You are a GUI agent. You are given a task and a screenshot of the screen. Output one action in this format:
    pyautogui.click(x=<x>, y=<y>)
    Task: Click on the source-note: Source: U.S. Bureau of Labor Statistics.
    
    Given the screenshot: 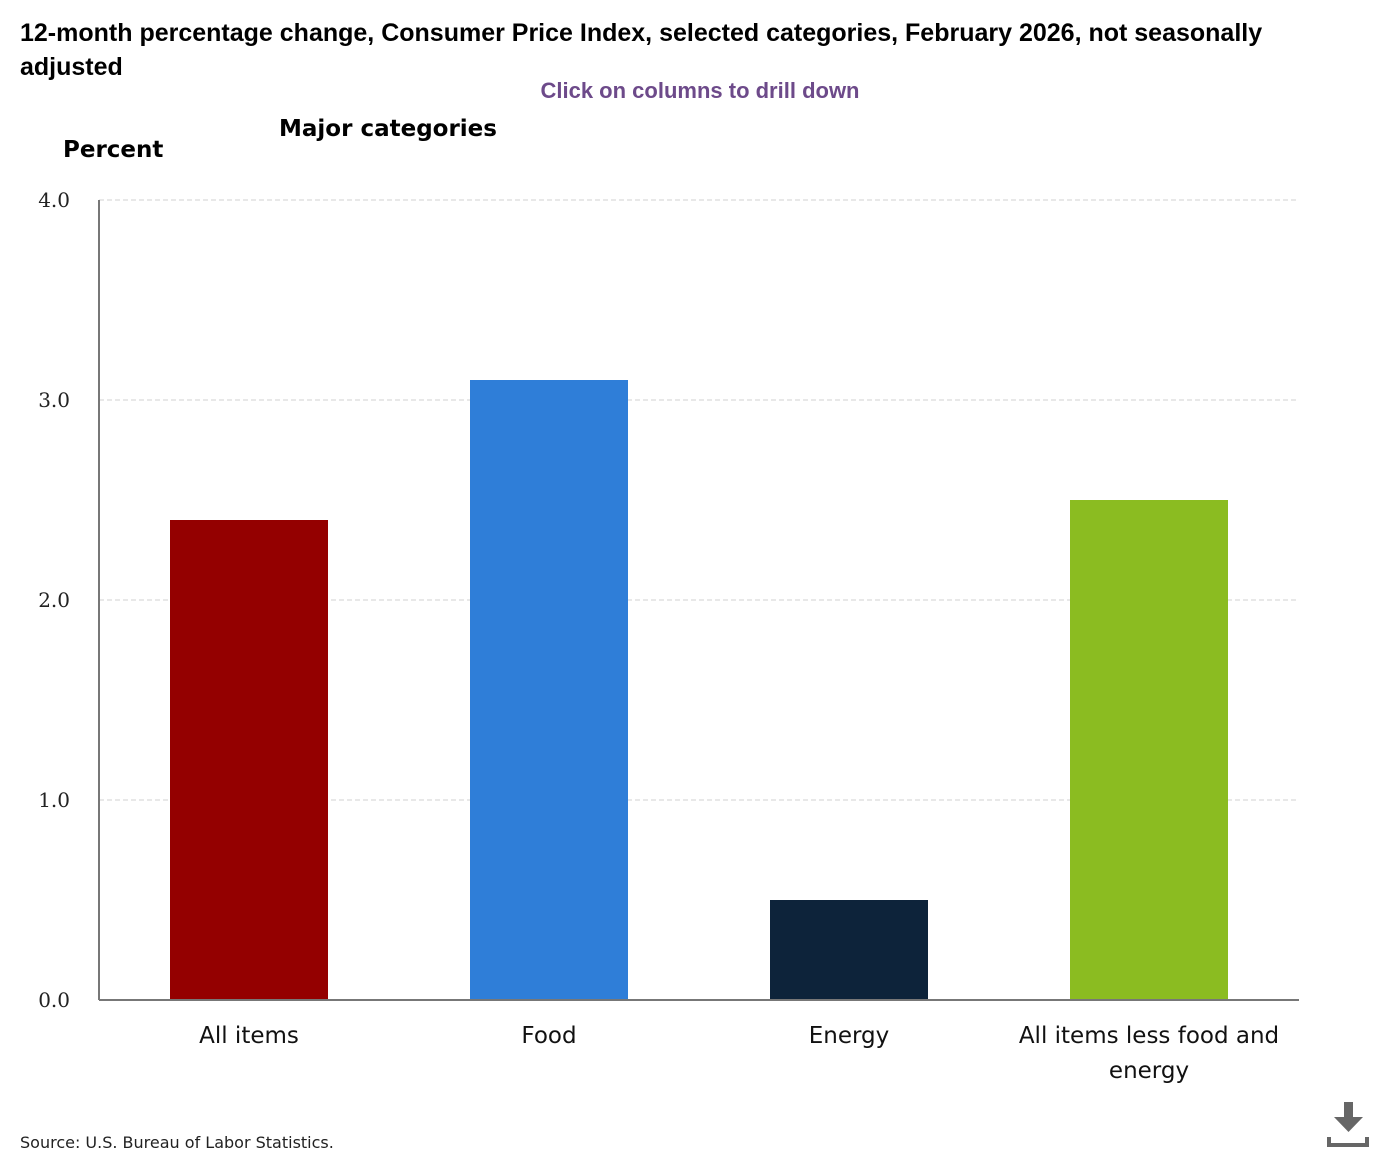 What is the action you would take?
    pyautogui.click(x=177, y=1142)
    